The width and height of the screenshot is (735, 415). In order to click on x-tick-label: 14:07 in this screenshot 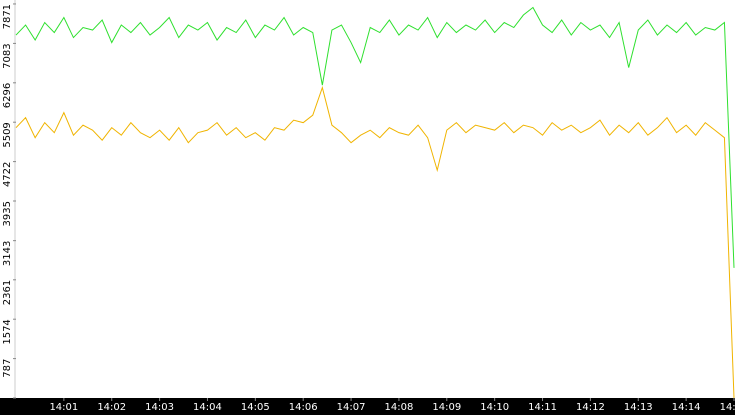, I will do `click(351, 407)`.